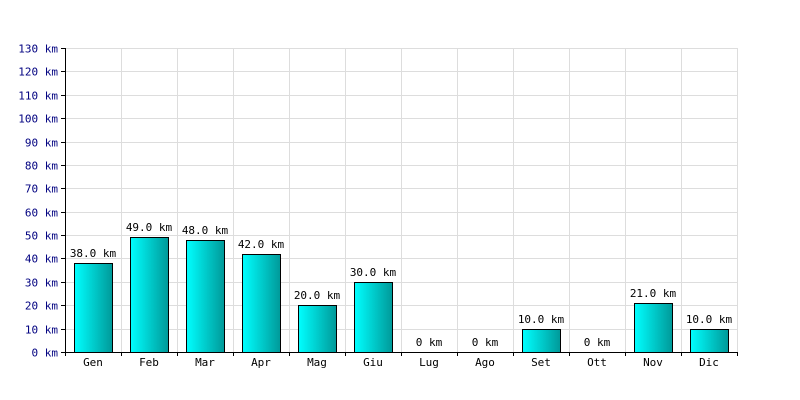 Image resolution: width=800 pixels, height=400 pixels. Describe the element at coordinates (261, 362) in the screenshot. I see `x-tick-label-apr: Apr` at that location.